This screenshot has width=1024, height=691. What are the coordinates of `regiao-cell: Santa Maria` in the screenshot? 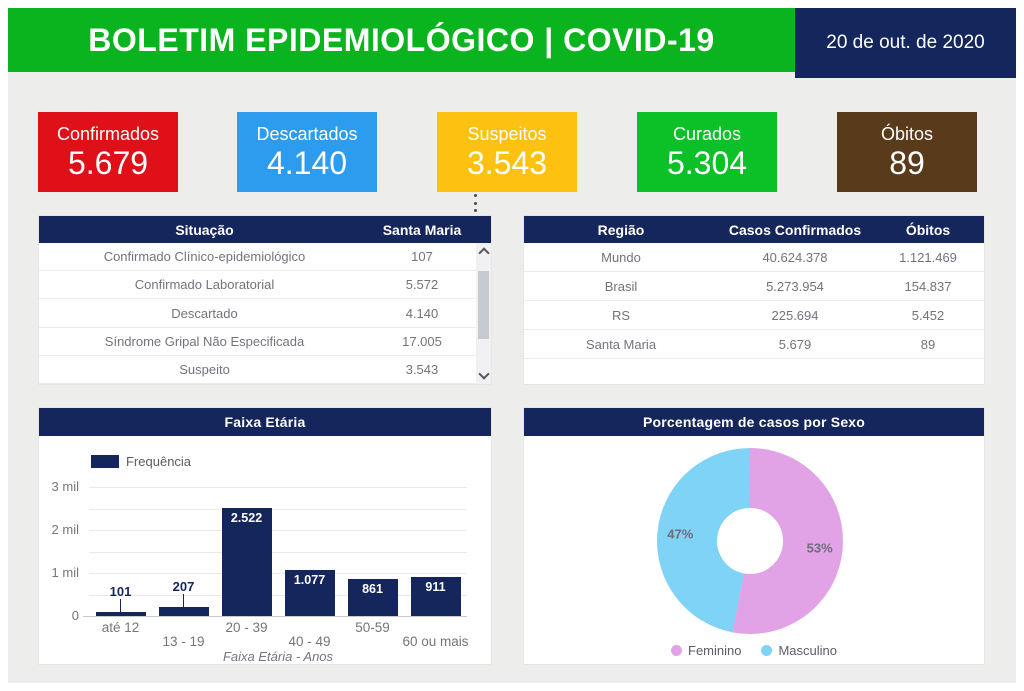 It's located at (621, 344).